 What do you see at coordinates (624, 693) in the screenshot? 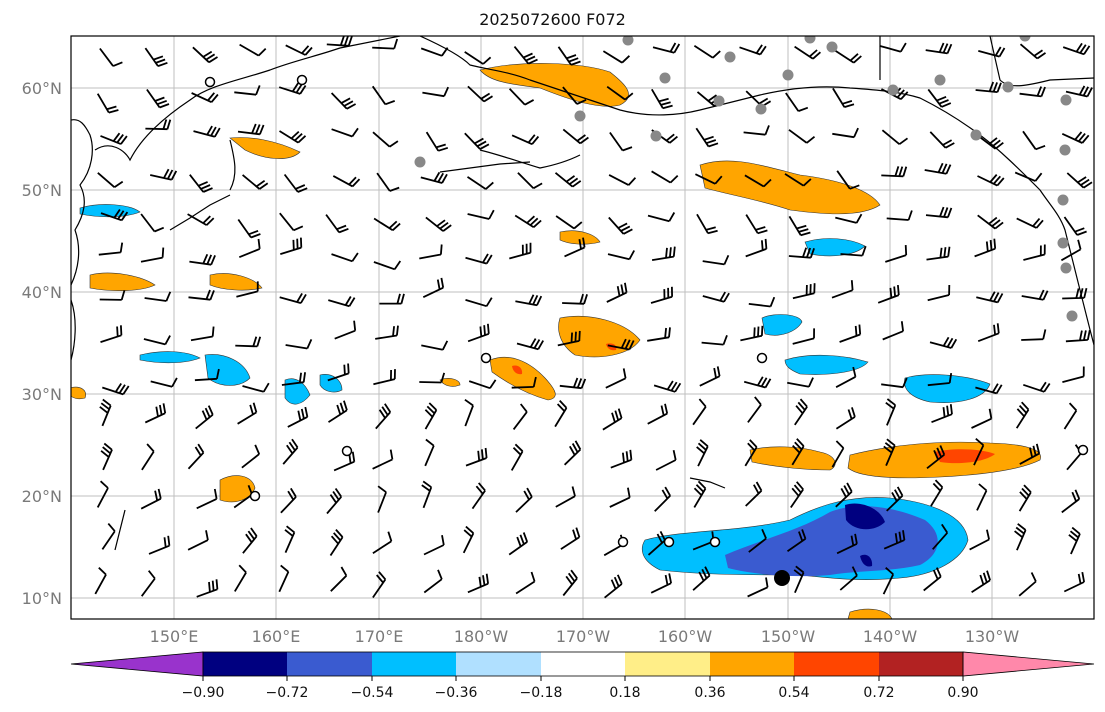
I see `colorbar-tick-label: 0.18` at bounding box center [624, 693].